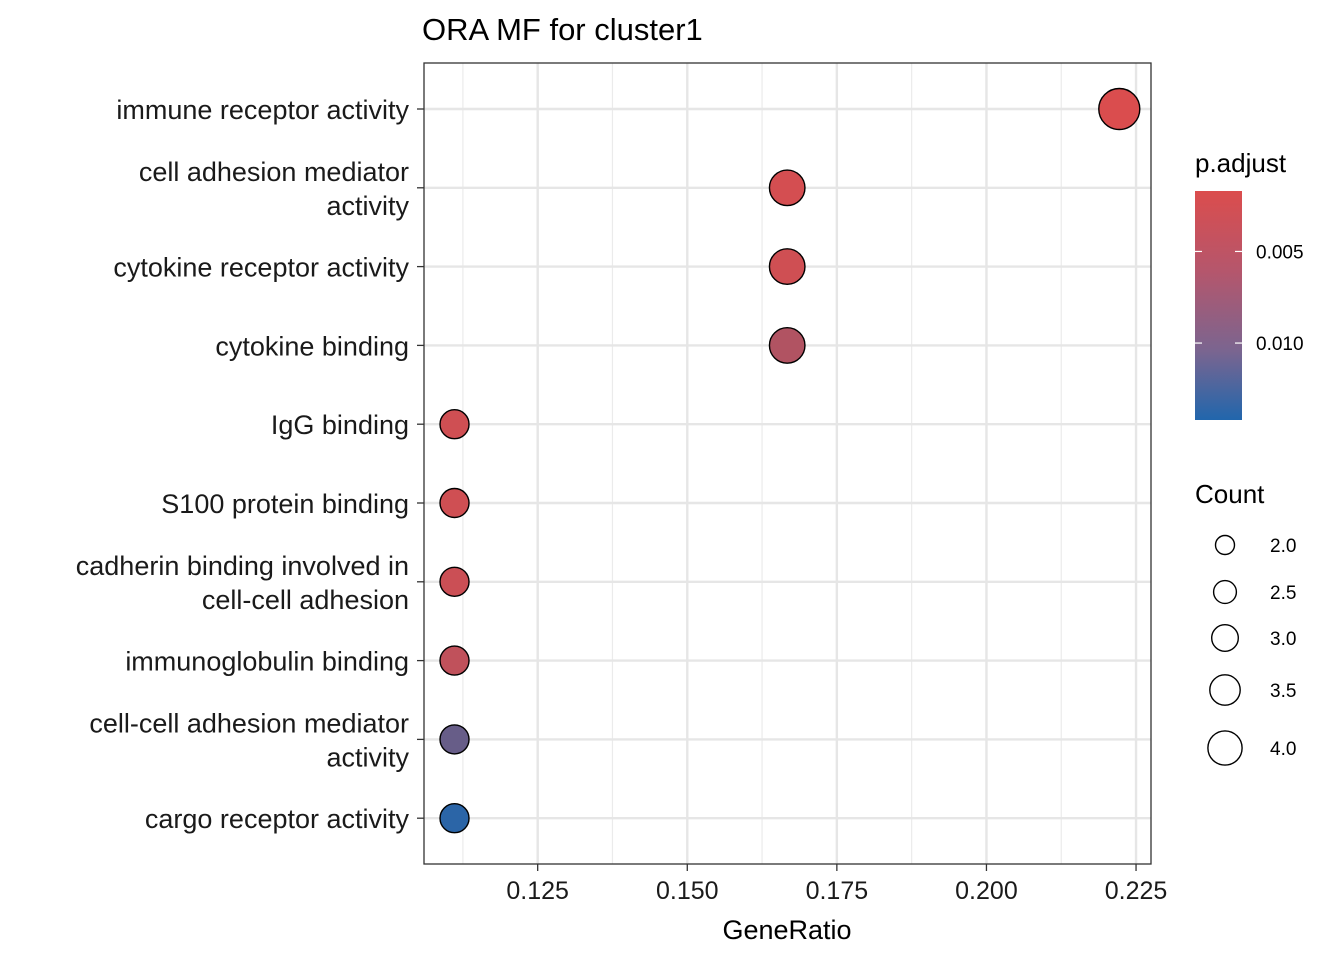 This screenshot has height=960, width=1344. I want to click on y-tick-label: cell-cell adhesion mediator activity, so click(249, 740).